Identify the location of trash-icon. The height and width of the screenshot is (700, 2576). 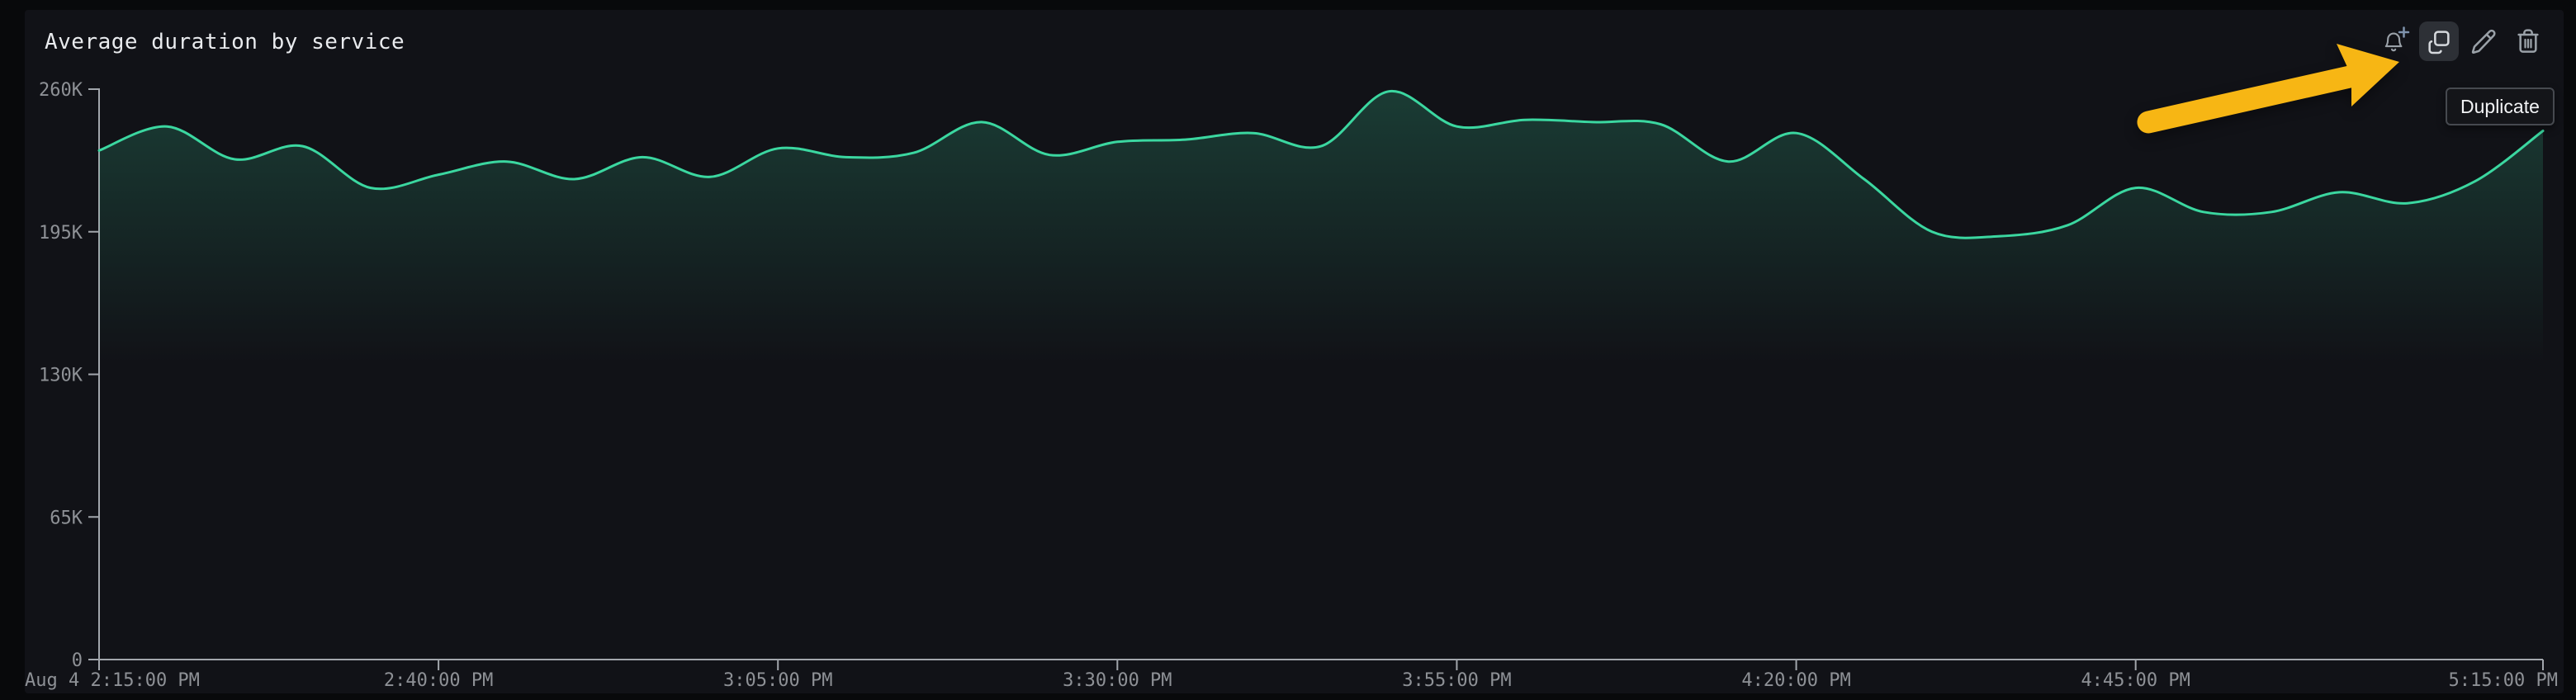
(2528, 41).